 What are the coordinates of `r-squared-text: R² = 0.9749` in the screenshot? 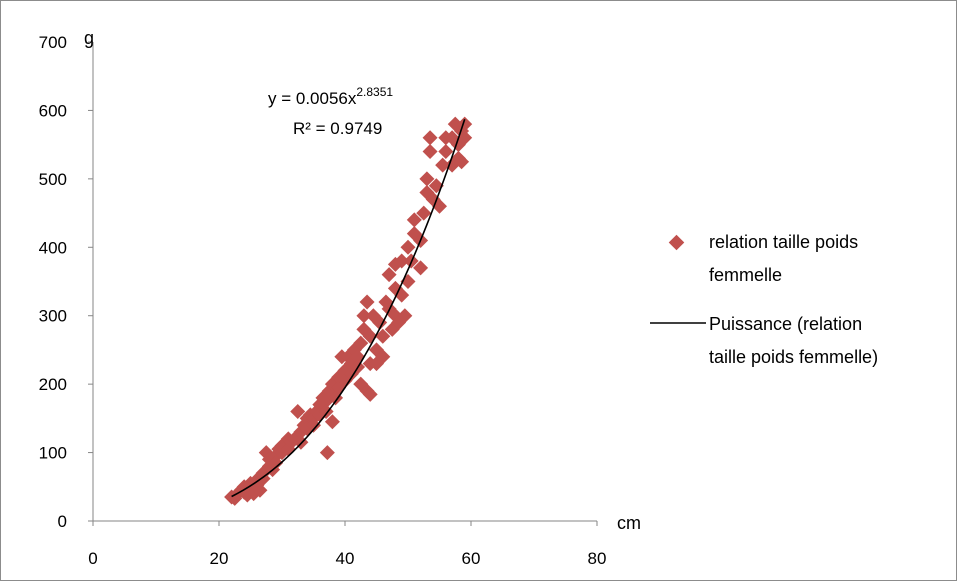 It's located at (337, 128).